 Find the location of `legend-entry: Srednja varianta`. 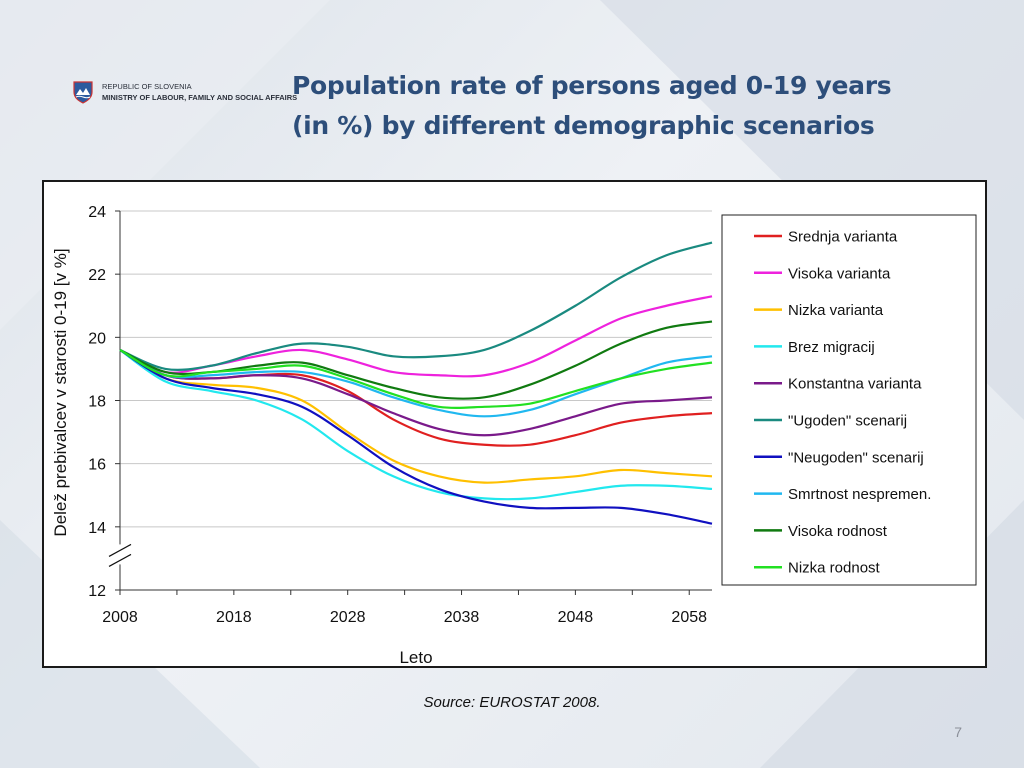

legend-entry: Srednja varianta is located at coordinates (843, 237).